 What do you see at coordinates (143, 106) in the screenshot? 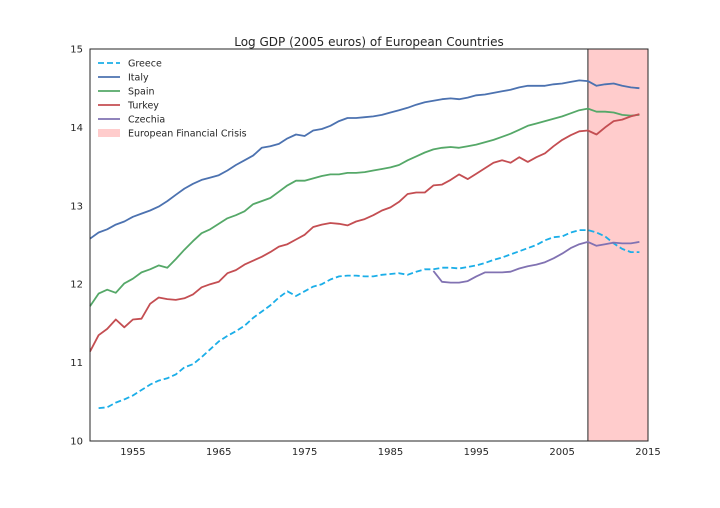
I see `legend-label-turkey: Turkey` at bounding box center [143, 106].